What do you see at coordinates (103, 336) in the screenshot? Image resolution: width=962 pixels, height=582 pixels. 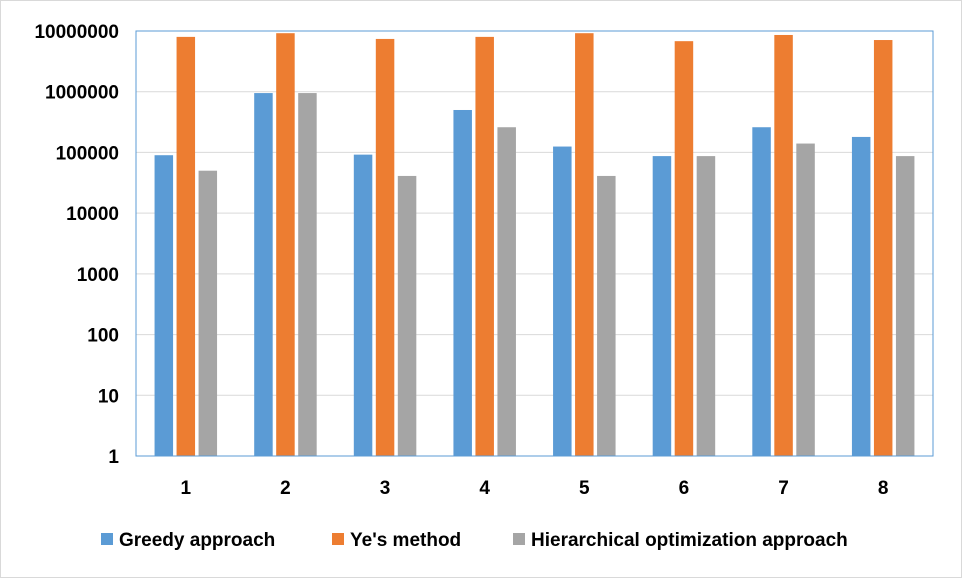 I see `y-tick-label: 100` at bounding box center [103, 336].